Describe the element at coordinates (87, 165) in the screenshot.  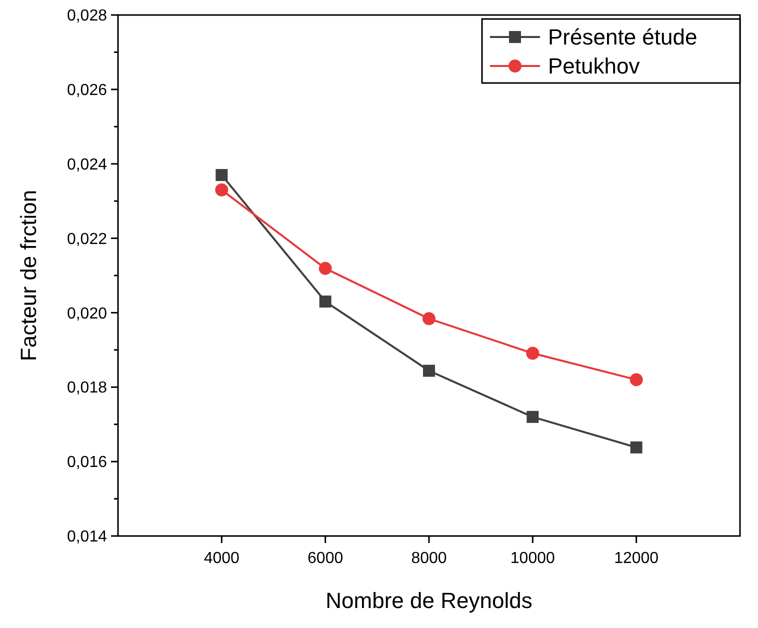
I see `y-tick-label: 0,024` at that location.